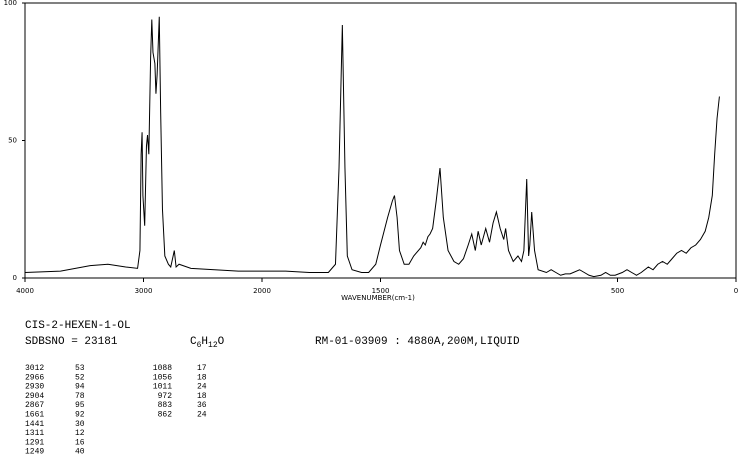  I want to click on peak-intensity: 17, so click(202, 368).